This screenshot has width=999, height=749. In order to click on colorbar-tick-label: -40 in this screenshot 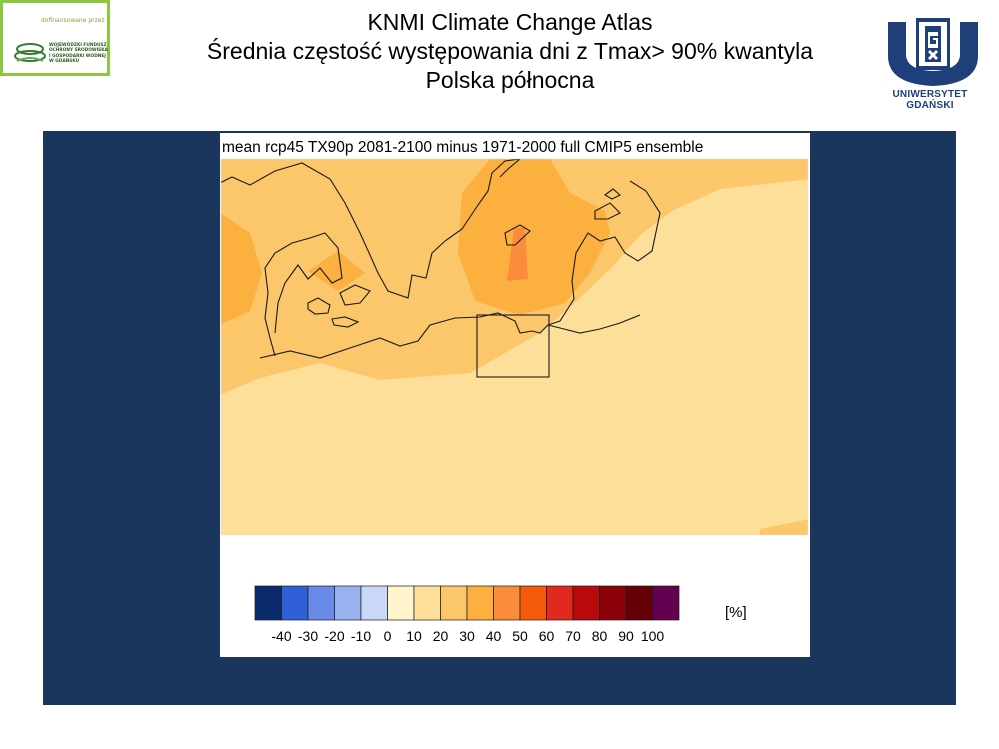, I will do `click(281, 636)`.